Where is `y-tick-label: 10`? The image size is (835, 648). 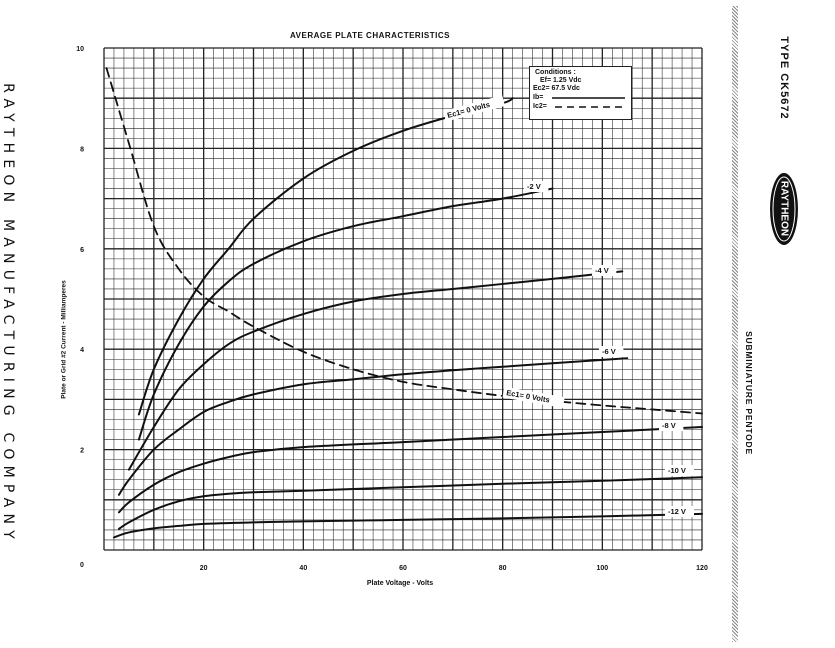 y-tick-label: 10 is located at coordinates (80, 49).